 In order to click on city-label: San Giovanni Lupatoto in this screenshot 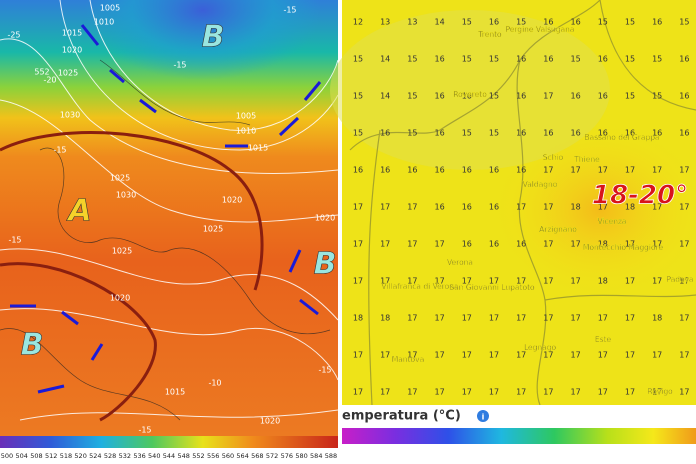, I will do `click(492, 287)`.